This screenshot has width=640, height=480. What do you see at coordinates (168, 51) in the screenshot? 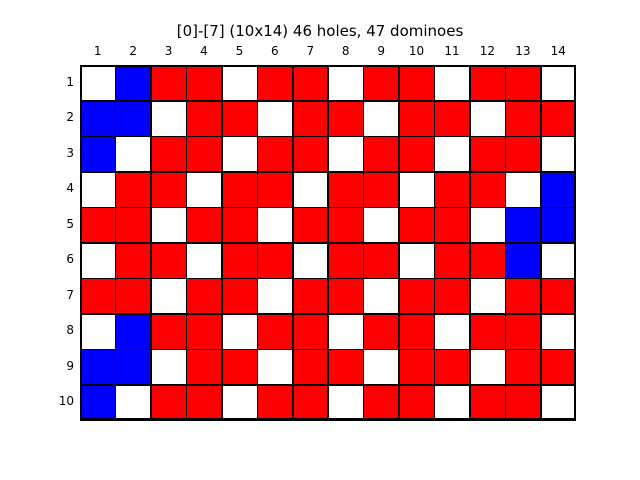
I see `column-label: 3` at bounding box center [168, 51].